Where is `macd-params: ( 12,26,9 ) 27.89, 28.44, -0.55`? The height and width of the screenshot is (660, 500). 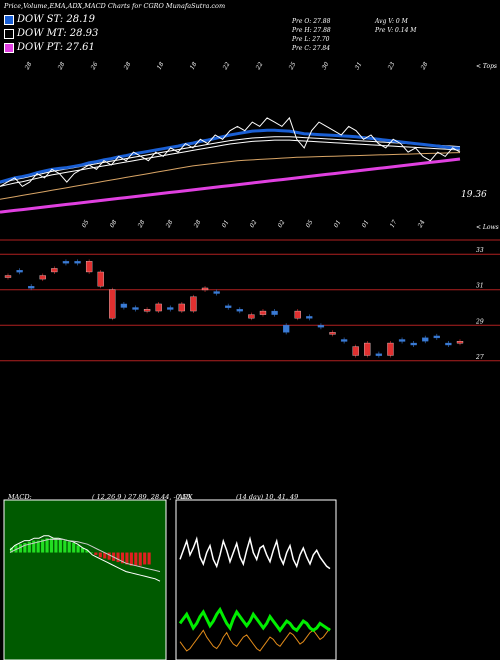 macd-params: ( 12,26,9 ) 27.89, 28.44, -0.55 is located at coordinates (141, 497).